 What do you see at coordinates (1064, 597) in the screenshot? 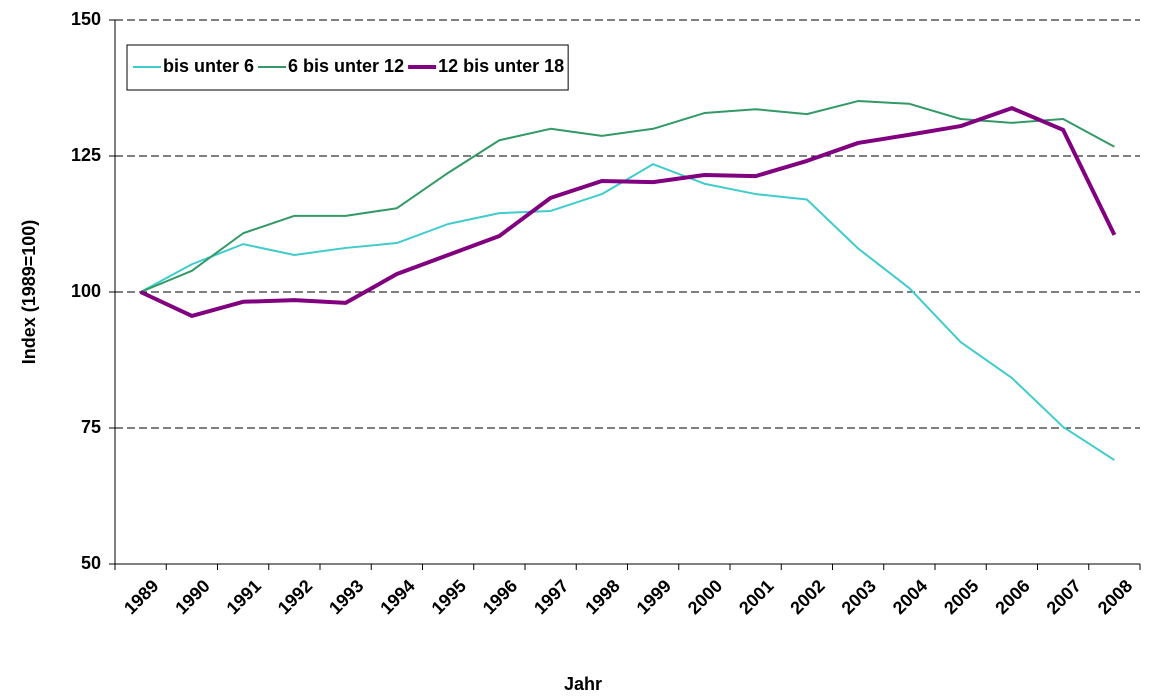
I see `x-tick-label: 2007` at bounding box center [1064, 597].